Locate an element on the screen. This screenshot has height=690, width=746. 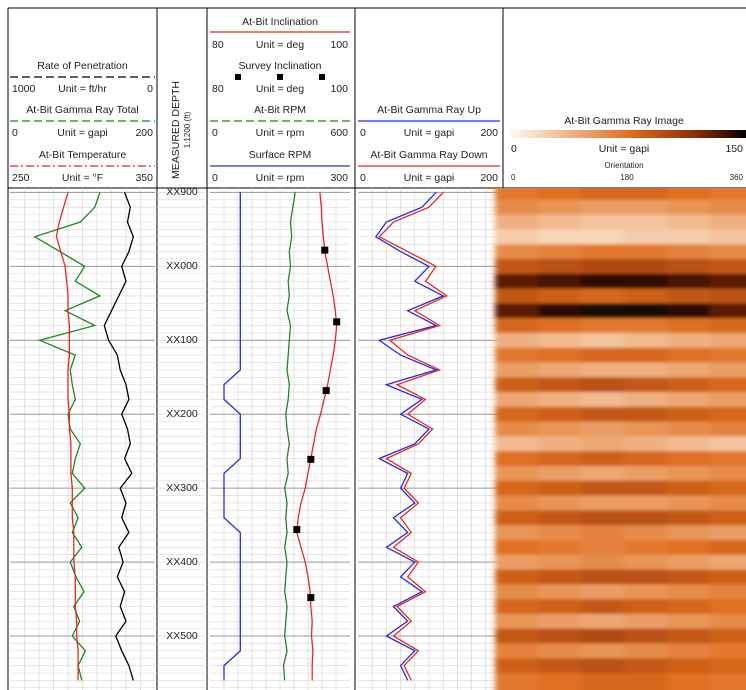
curve-name: At-Bit RPM is located at coordinates (280, 110).